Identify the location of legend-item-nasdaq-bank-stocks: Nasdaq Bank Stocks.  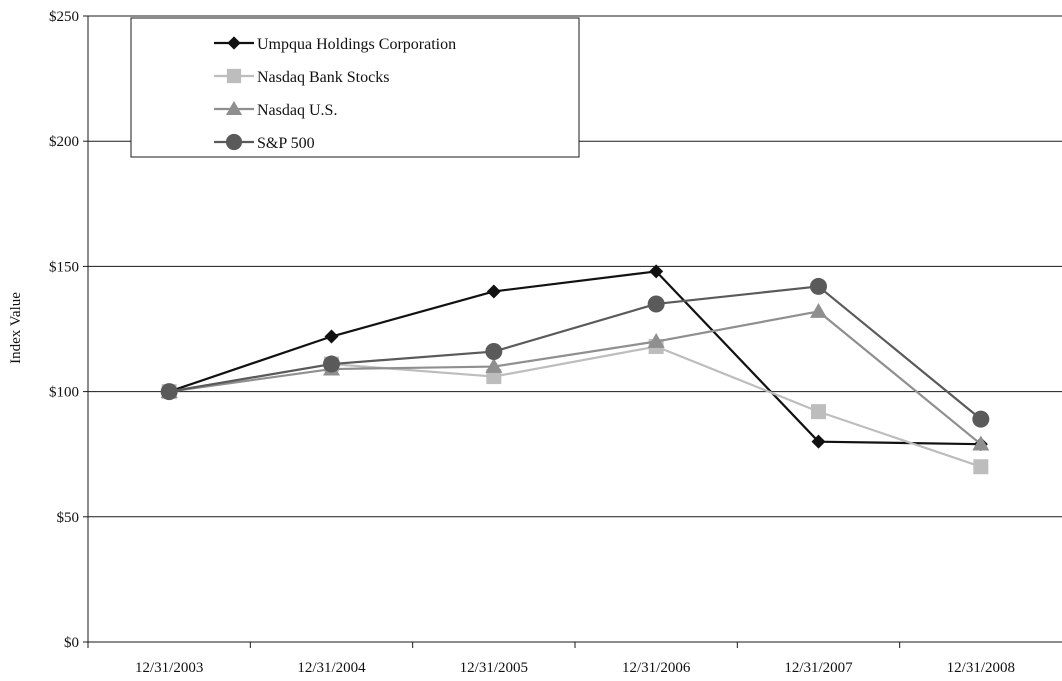
(301, 77).